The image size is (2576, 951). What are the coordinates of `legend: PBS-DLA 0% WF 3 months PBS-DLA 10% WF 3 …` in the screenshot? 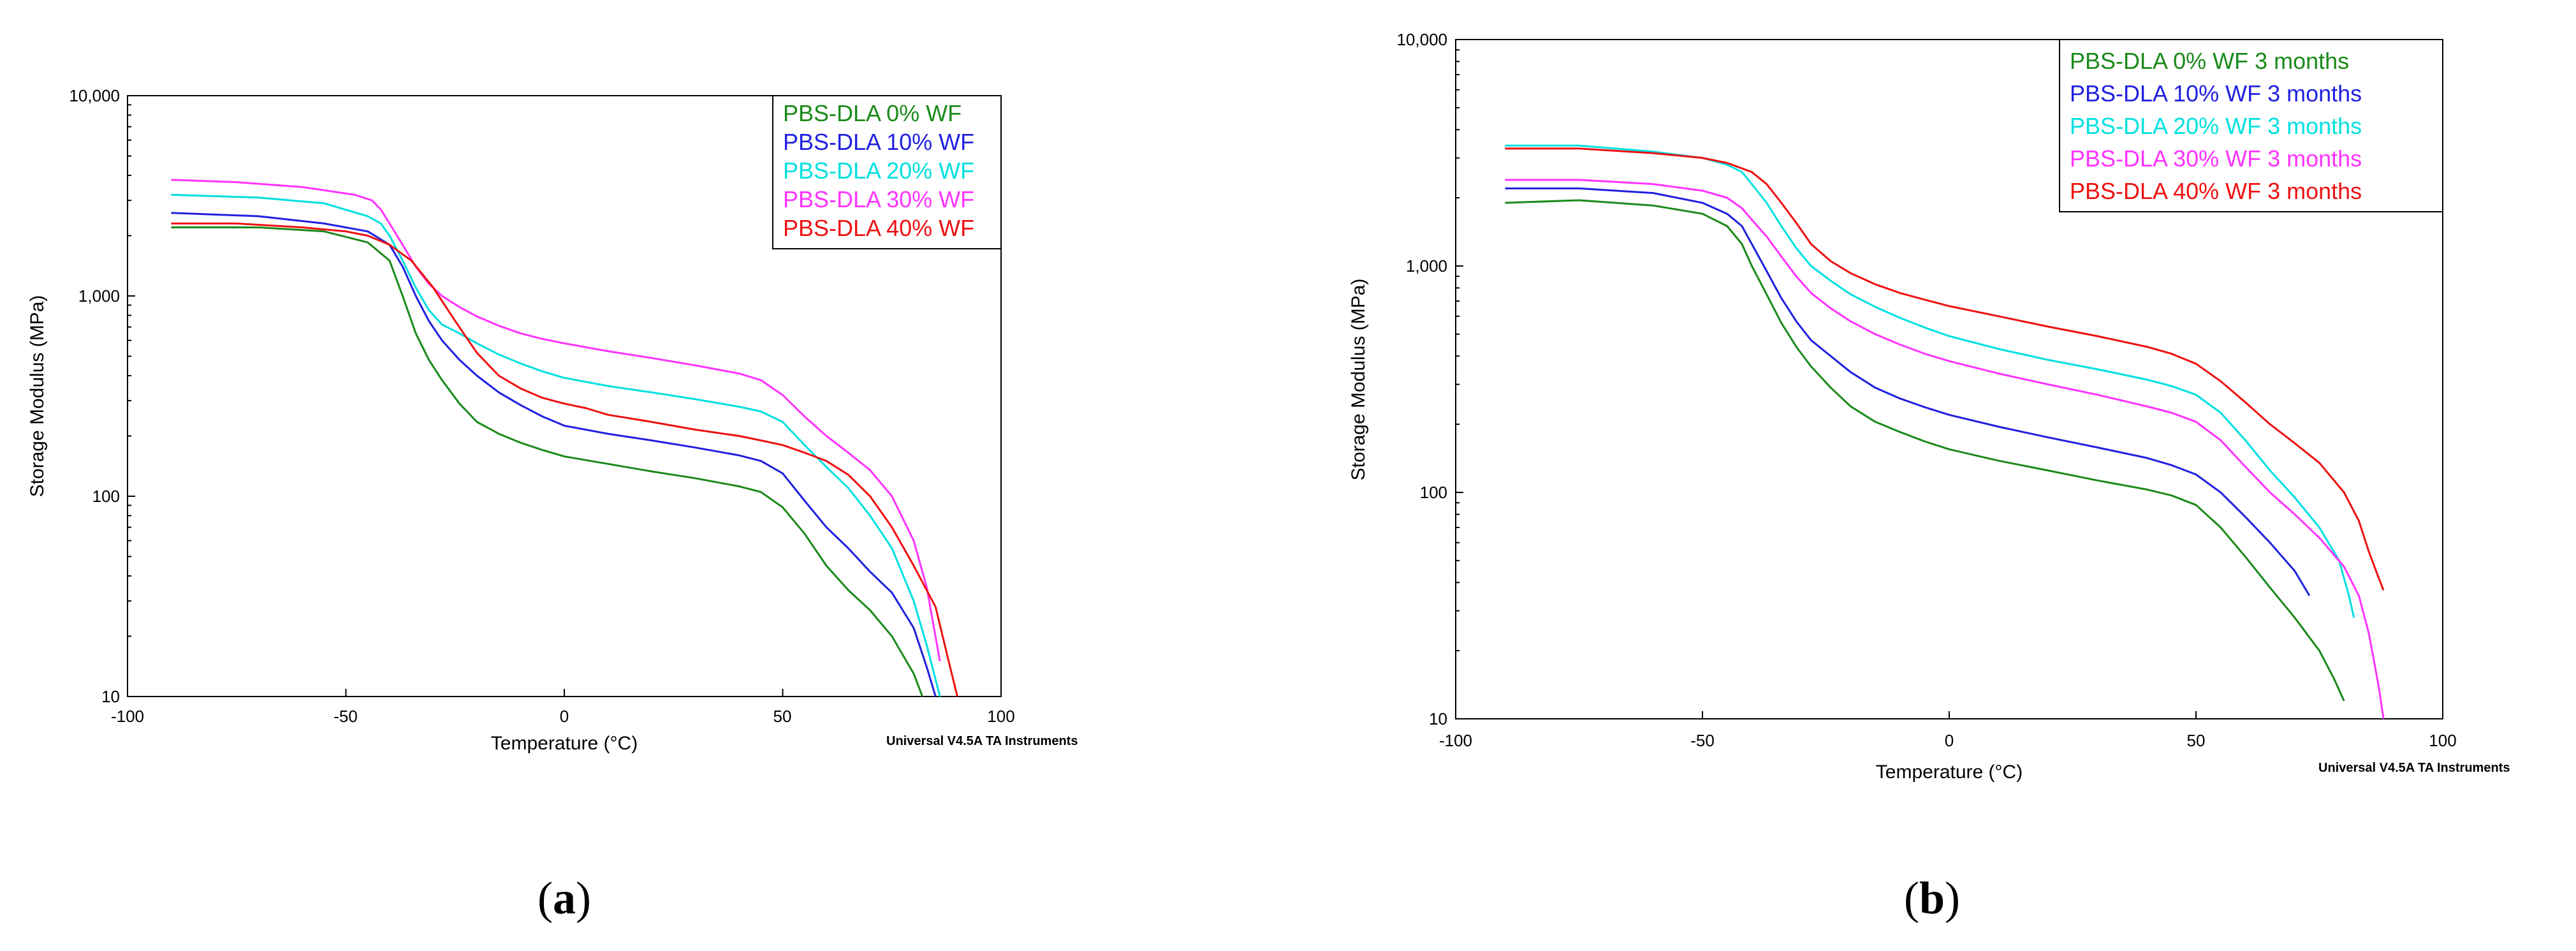 It's located at (2251, 125).